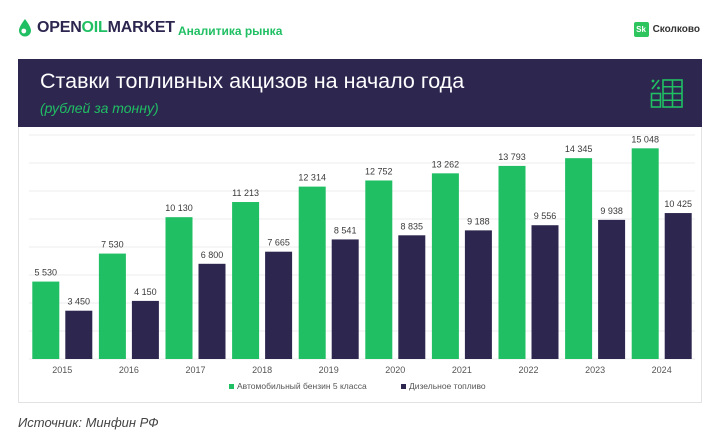 Image resolution: width=720 pixels, height=447 pixels. What do you see at coordinates (99, 108) in the screenshot?
I see `chart-subtitle: (рублей за тонну)` at bounding box center [99, 108].